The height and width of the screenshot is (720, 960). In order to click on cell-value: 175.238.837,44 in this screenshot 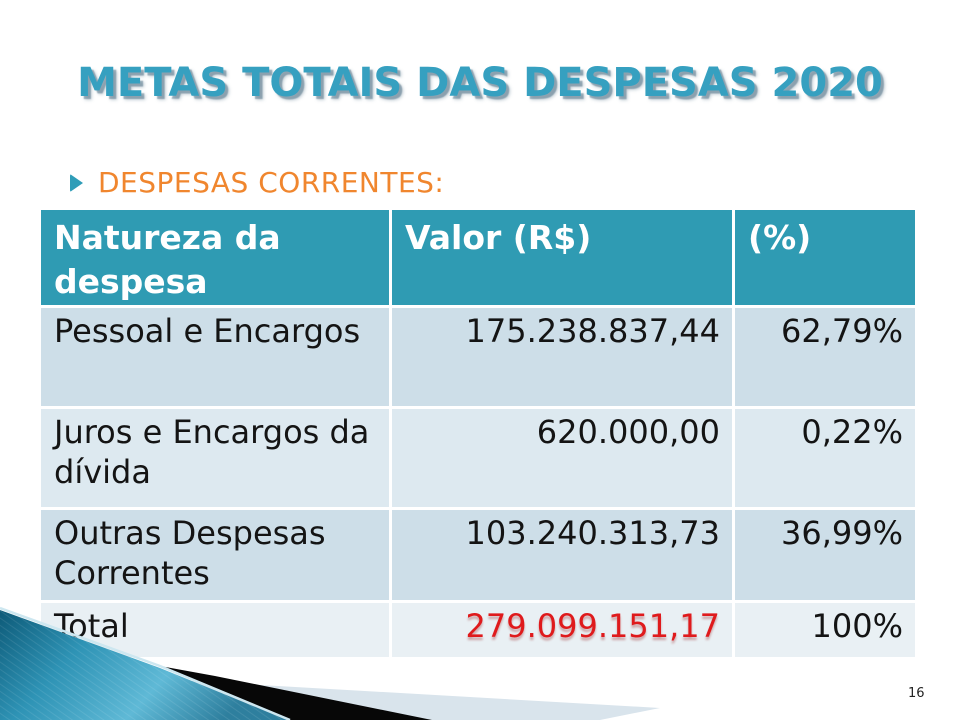, I will do `click(562, 357)`.